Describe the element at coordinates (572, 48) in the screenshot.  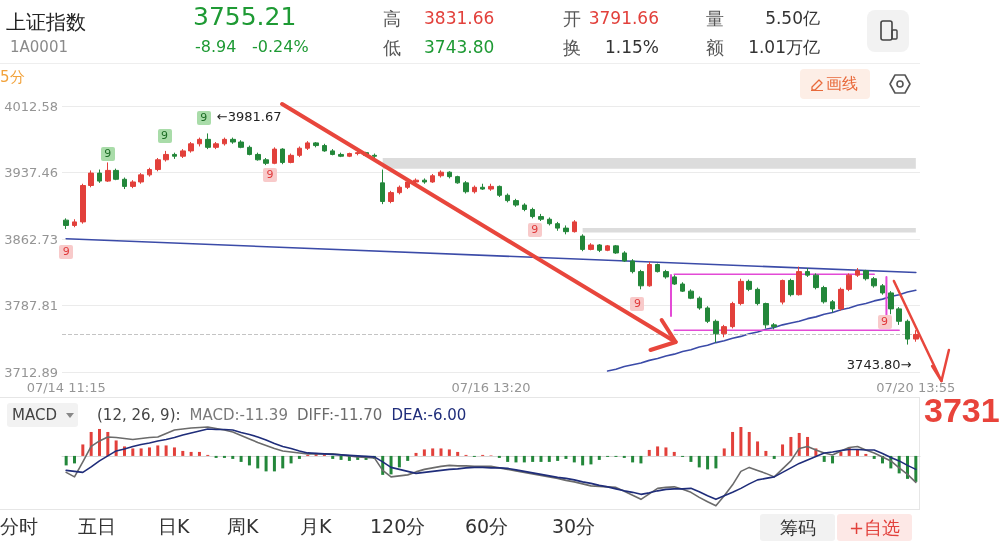
I see `text: 换` at that location.